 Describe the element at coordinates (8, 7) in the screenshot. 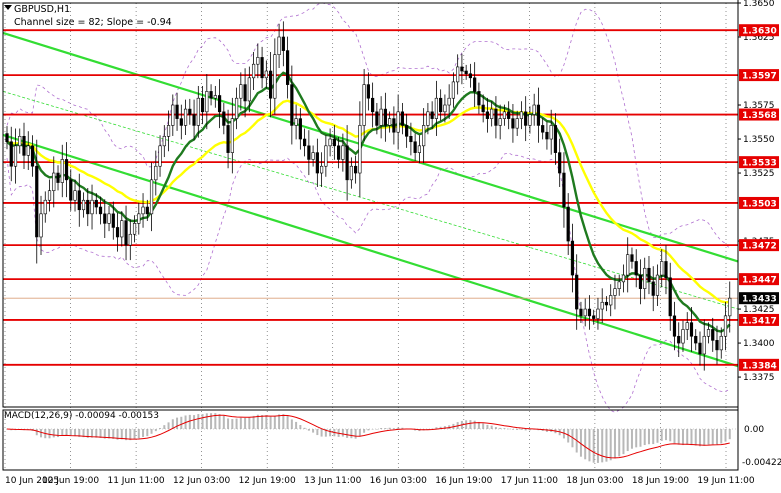

I see `symbol-dropdown-icon` at that location.